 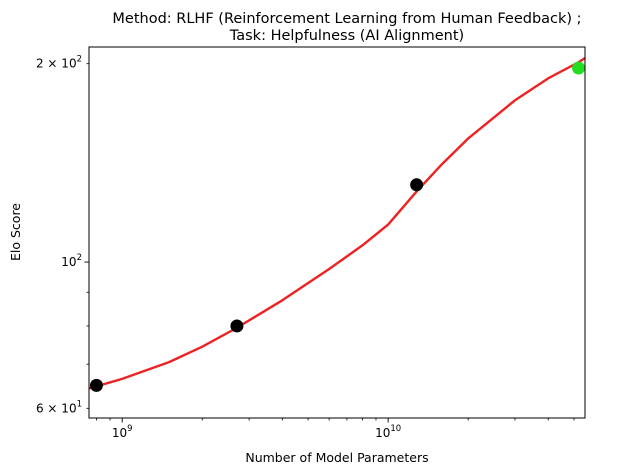 I want to click on x-tick-labels: 109 1010, so click(x=256, y=432).